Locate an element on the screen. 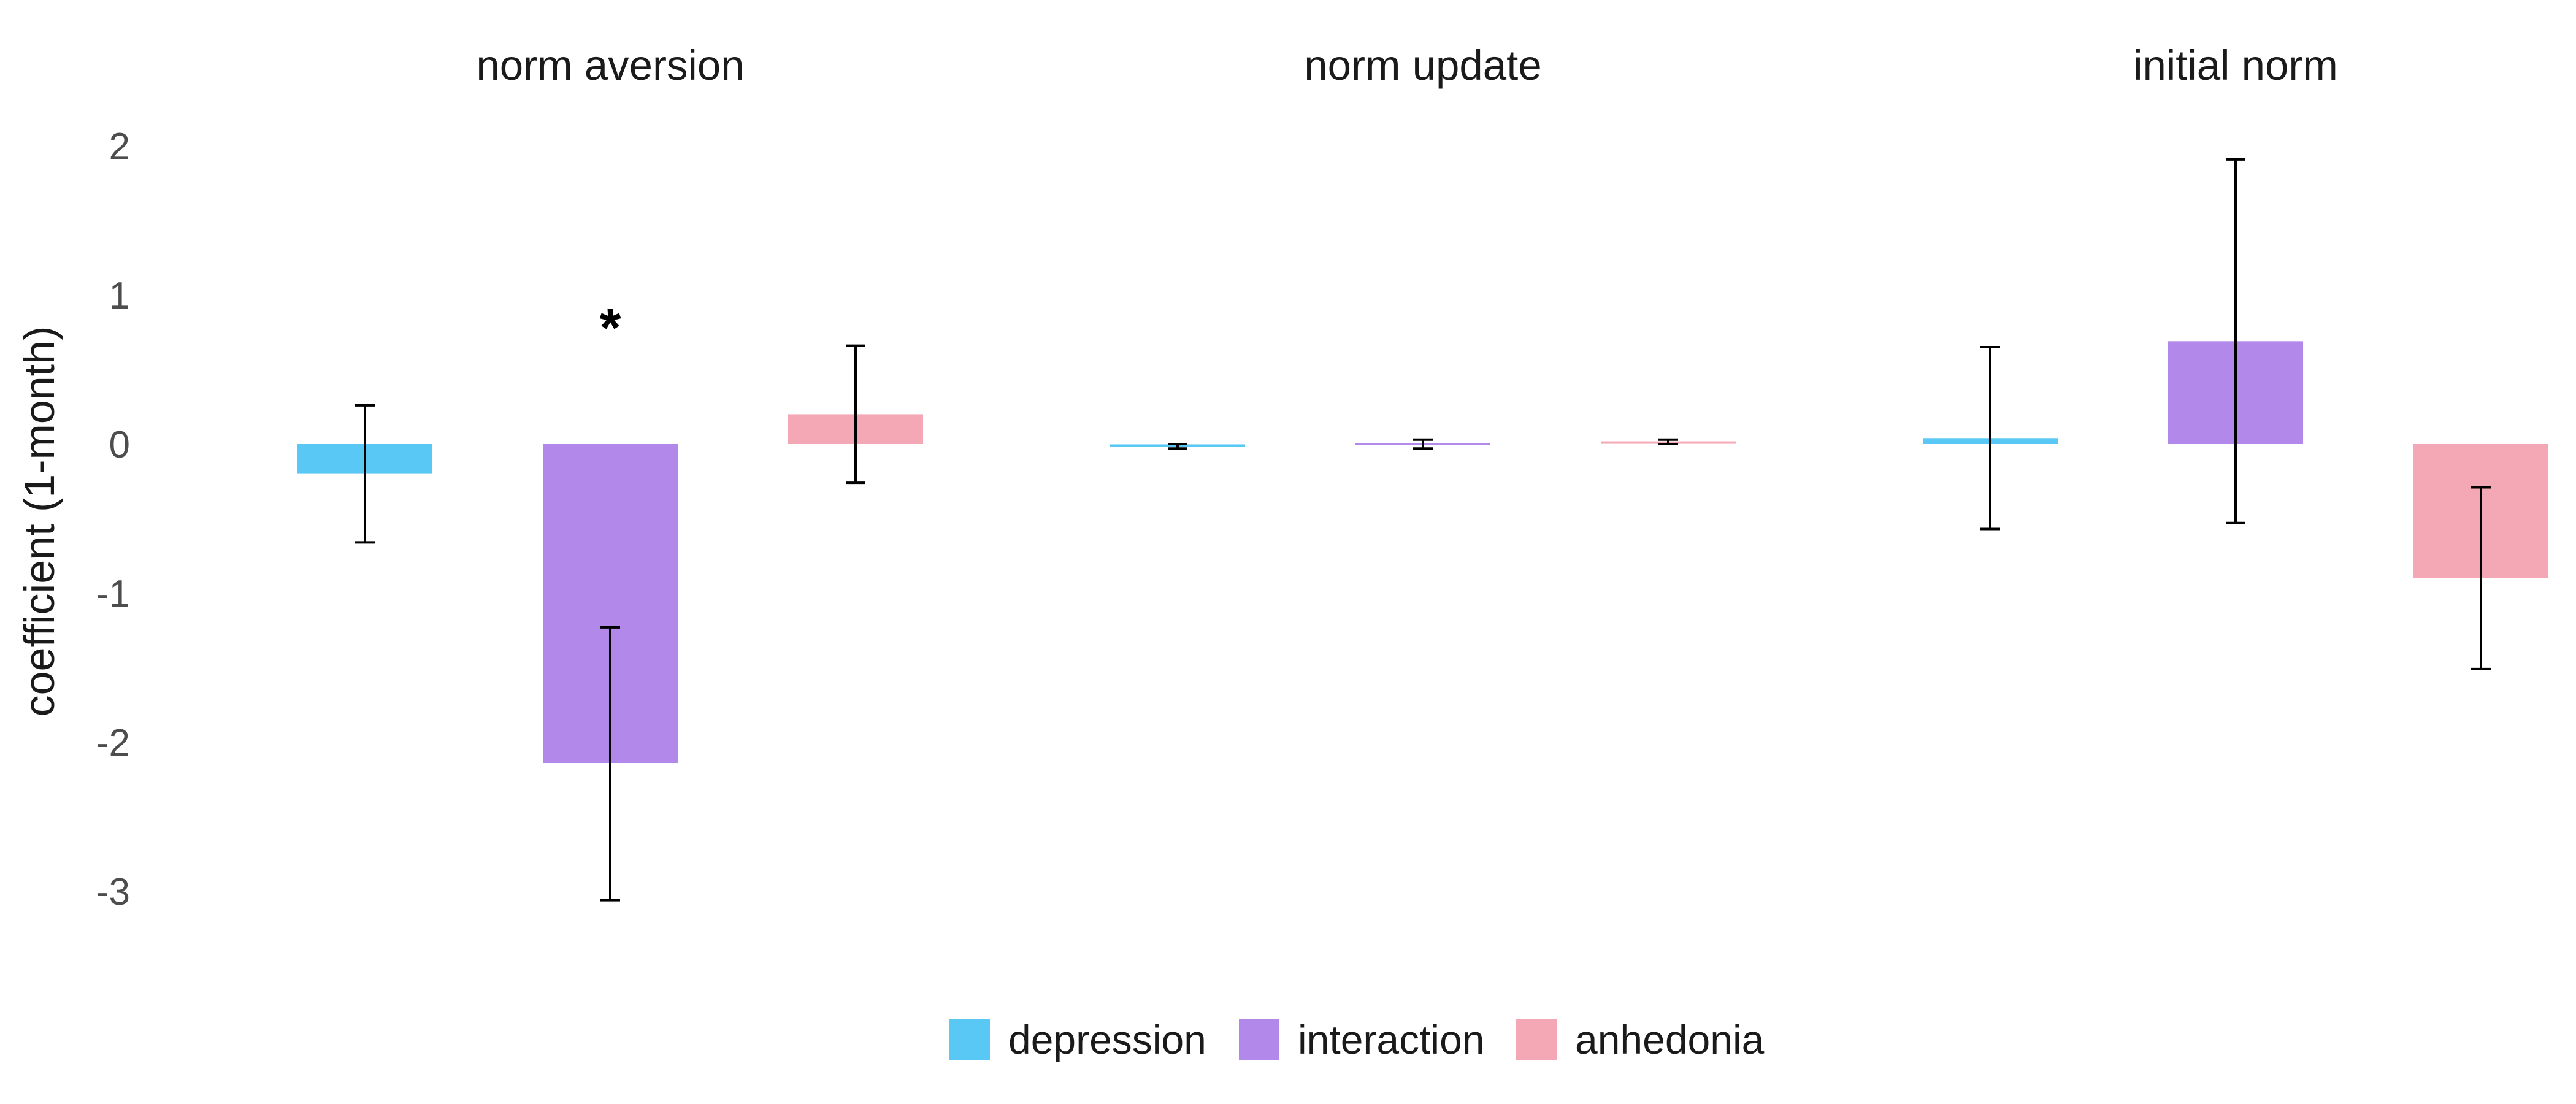 The width and height of the screenshot is (2576, 1104). legend-item-anhedonia: anhedonia is located at coordinates (1640, 1039).